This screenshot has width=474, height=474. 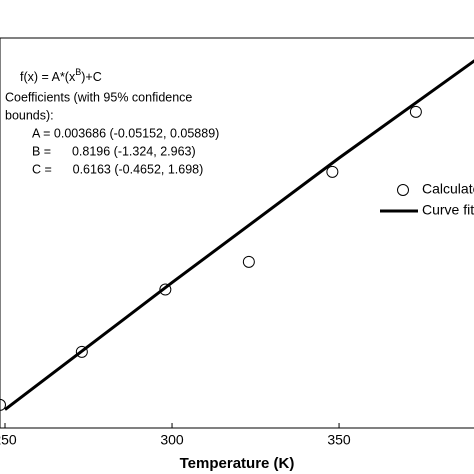 I want to click on annotation-line: bounds):, so click(x=29, y=115).